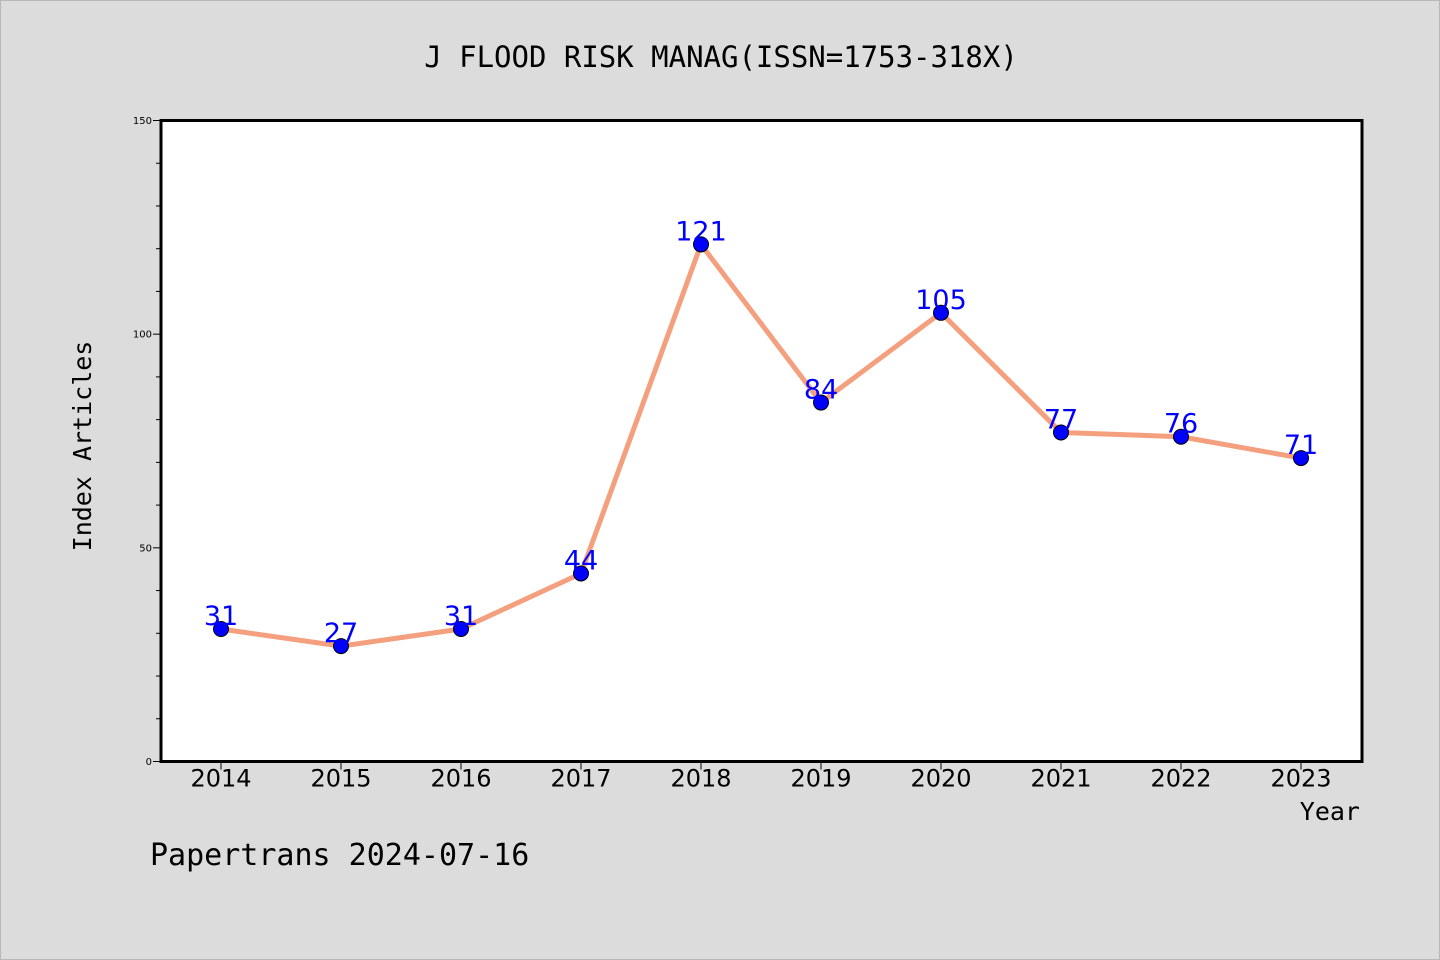 This screenshot has height=960, width=1440. I want to click on data-label: 105, so click(941, 300).